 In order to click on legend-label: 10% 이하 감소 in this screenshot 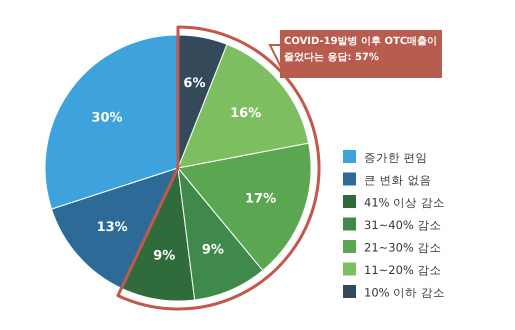, I will do `click(404, 293)`.